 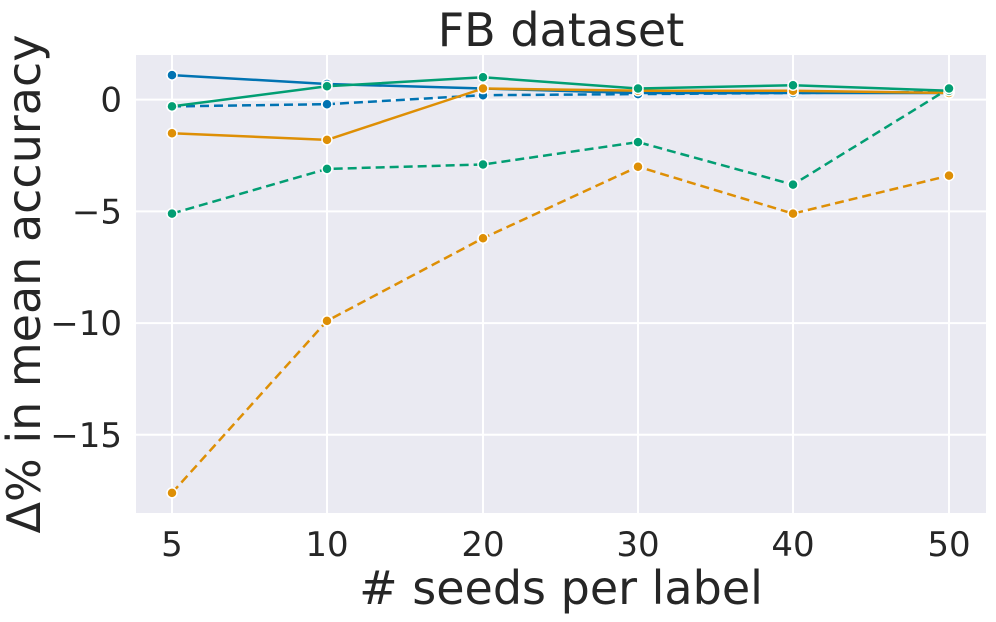 I want to click on x-tick-labels: 5 10 20 30 40 50, so click(x=565, y=545).